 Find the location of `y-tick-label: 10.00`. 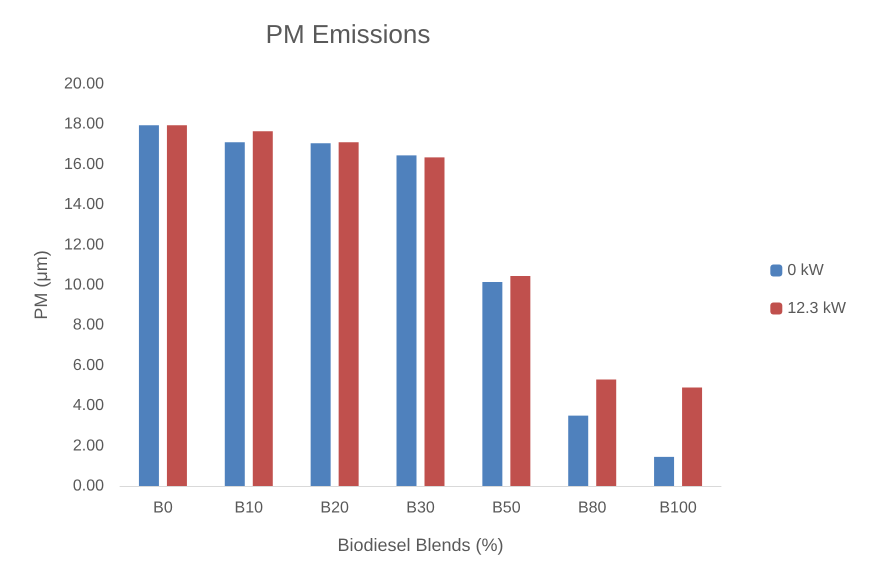

y-tick-label: 10.00 is located at coordinates (84, 285).